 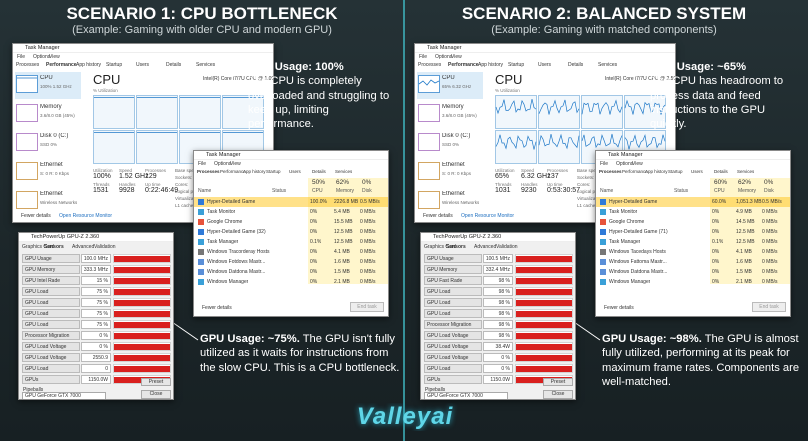 What do you see at coordinates (529, 190) in the screenshot?
I see `stat-value: 9230` at bounding box center [529, 190].